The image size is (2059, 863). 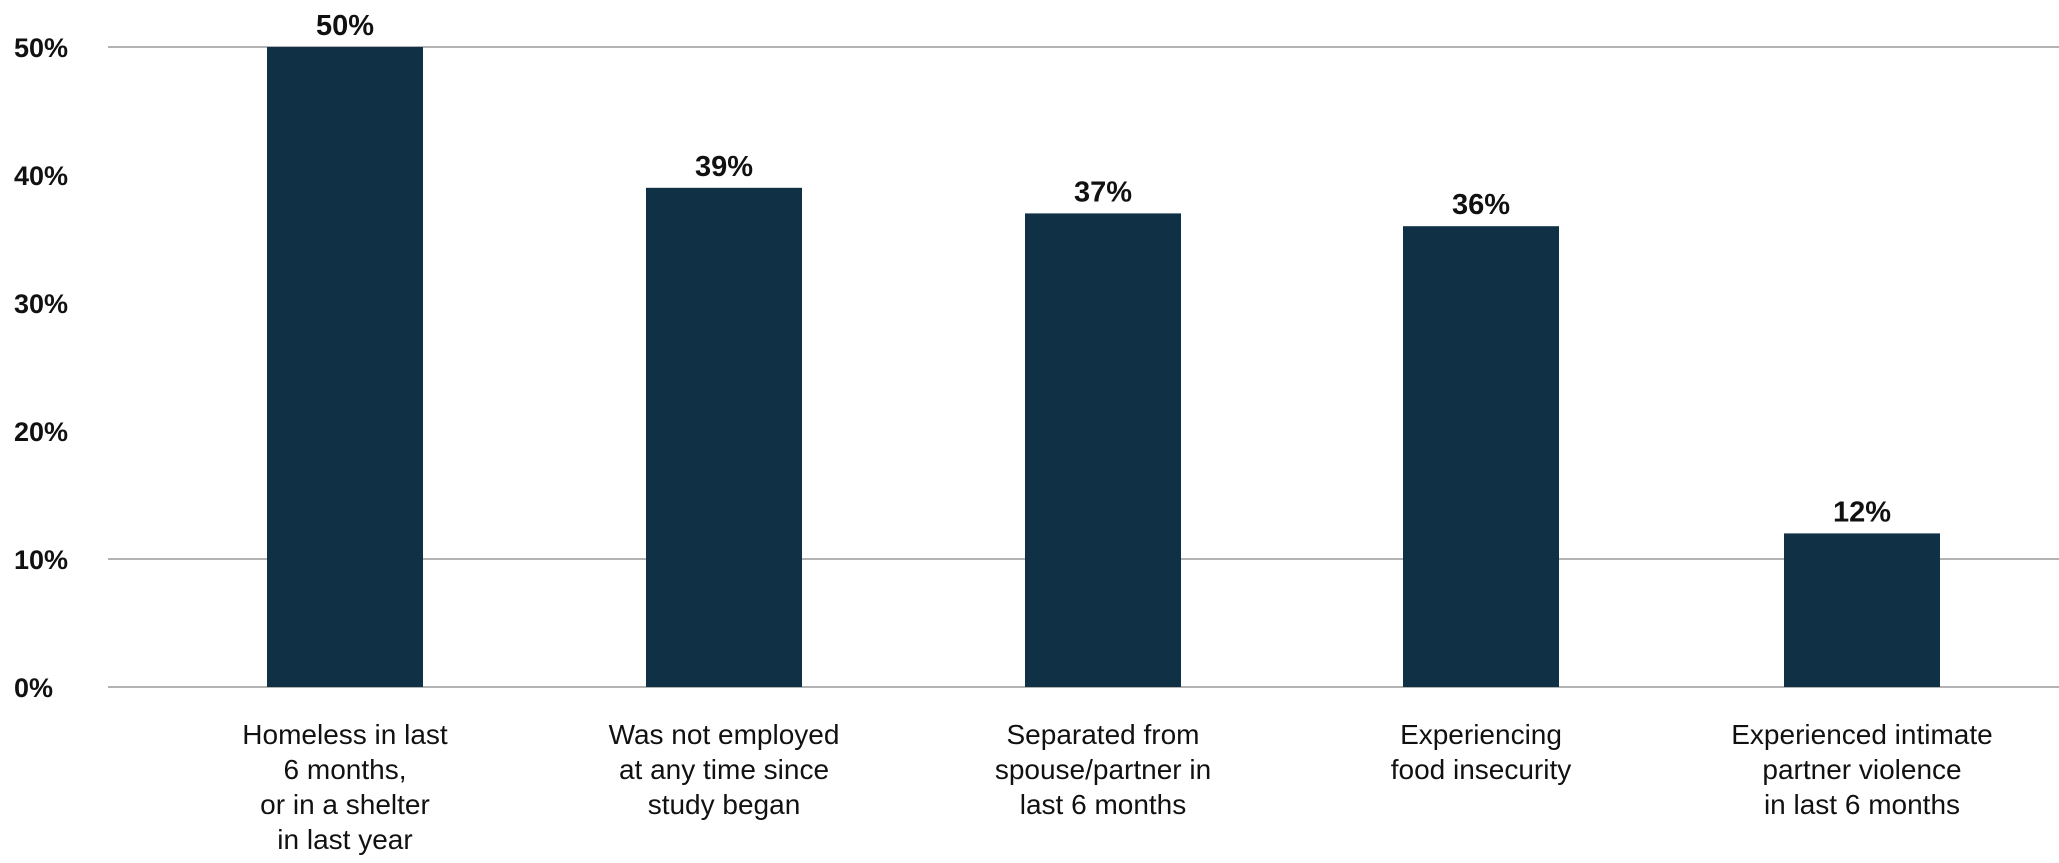 I want to click on category-label-line: Separated from, so click(x=1103, y=734).